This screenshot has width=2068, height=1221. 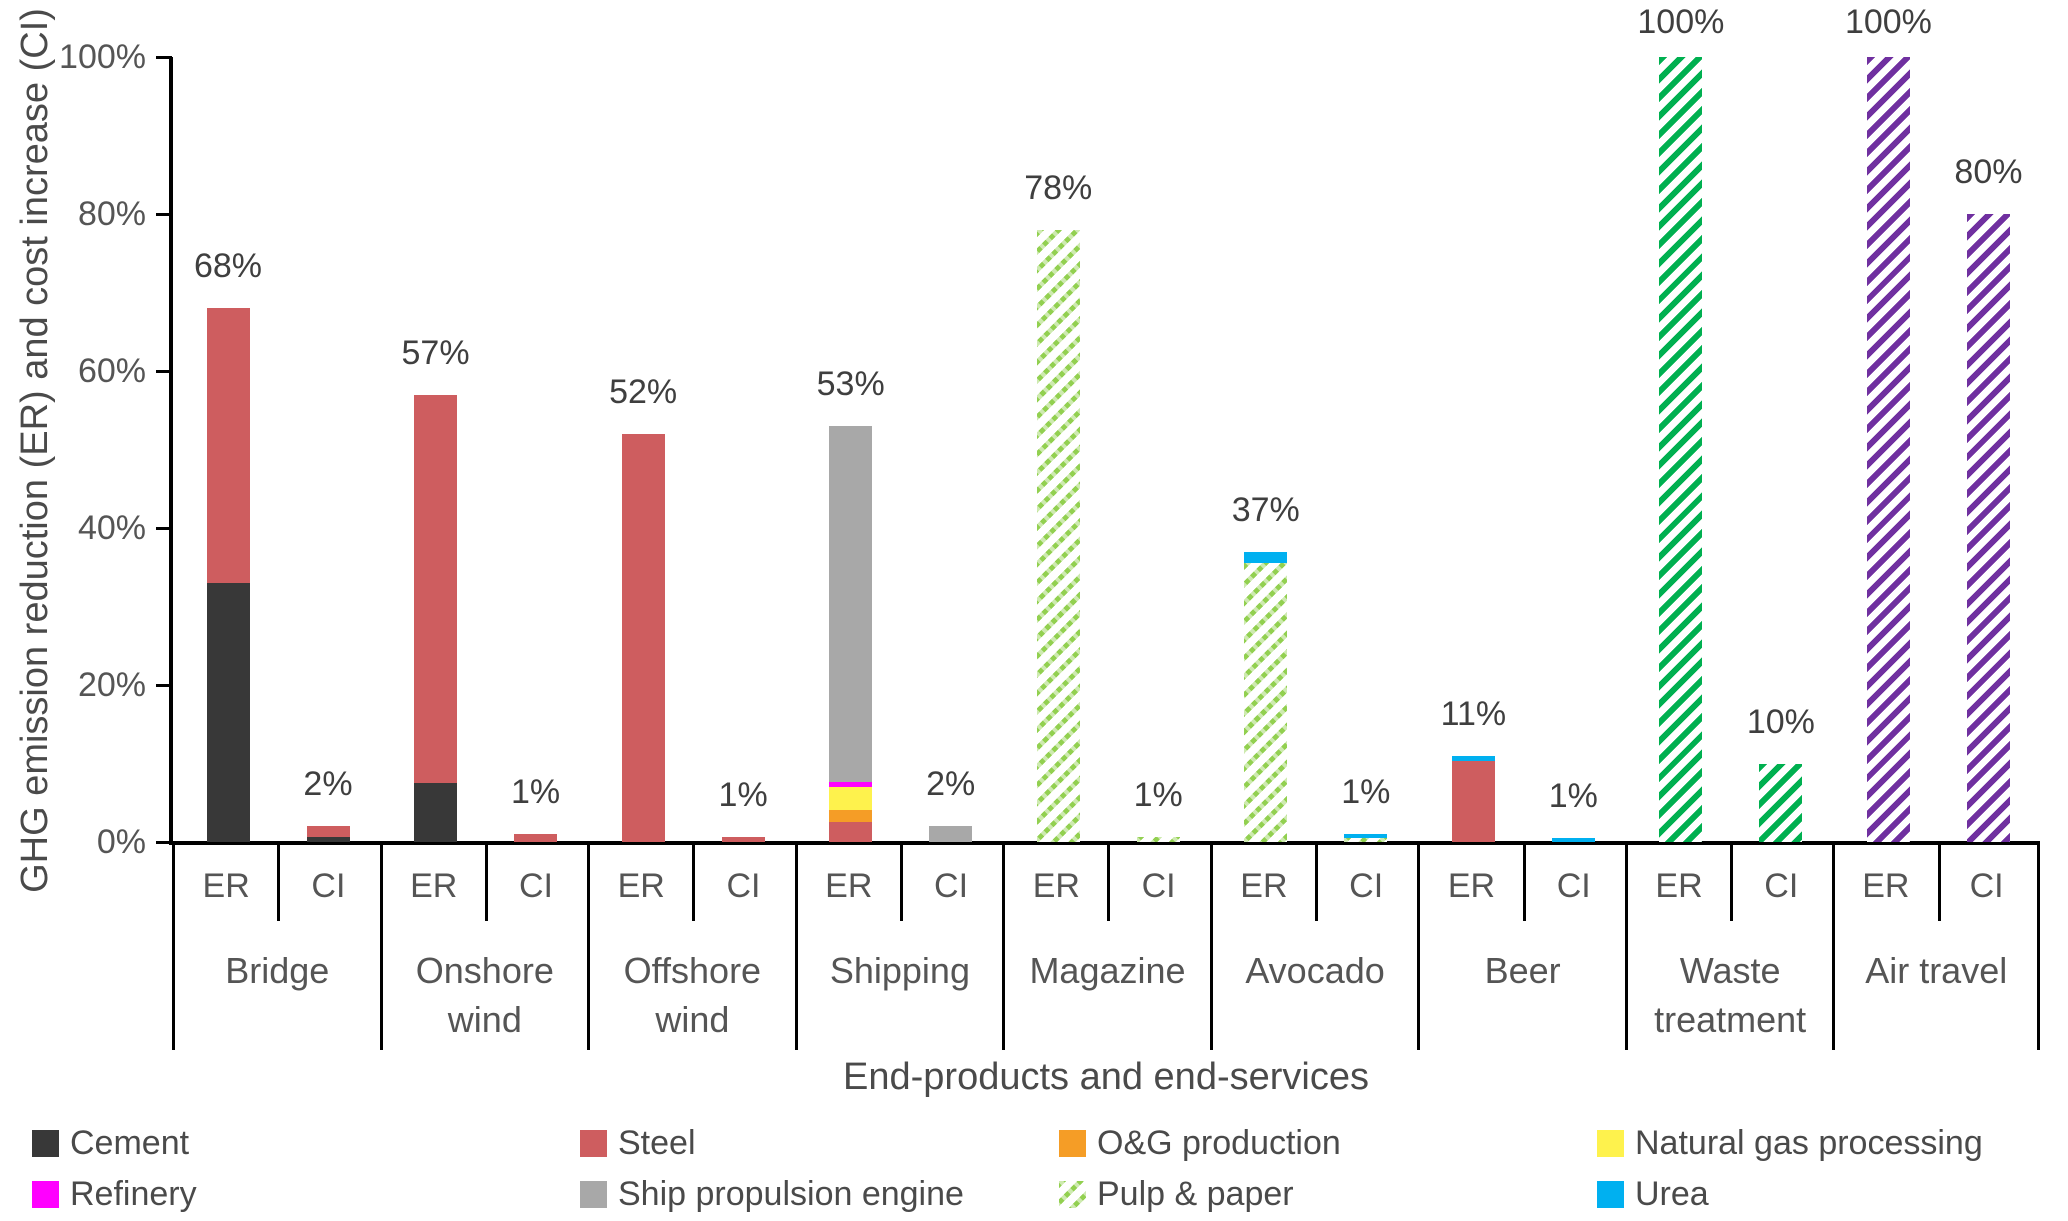 I want to click on bar-waste-treatment-ci, so click(x=1781, y=802).